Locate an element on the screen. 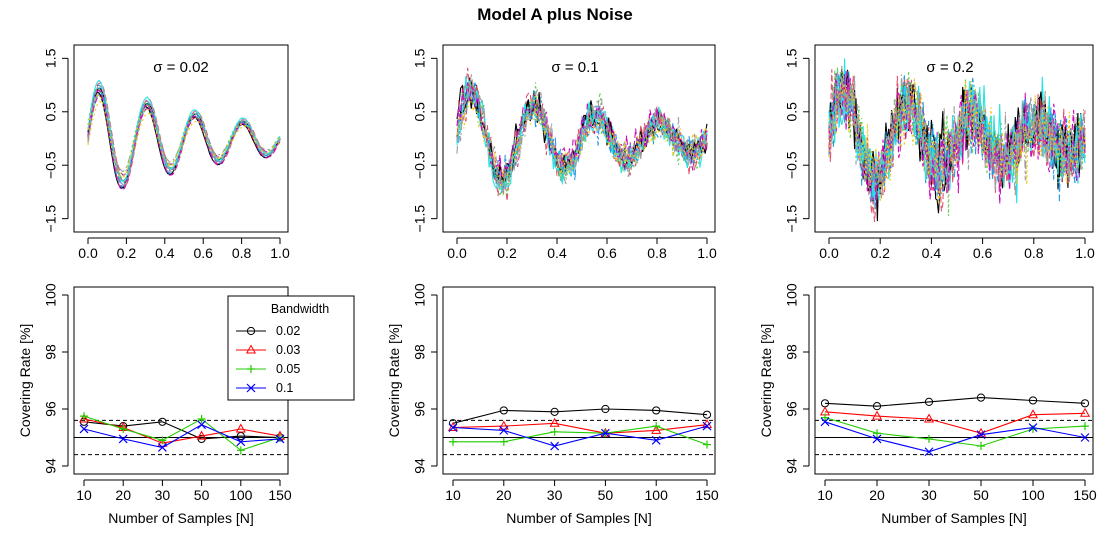 This screenshot has height=535, width=1107. y-axis-label: Covering Rate [%] is located at coordinates (25, 381).